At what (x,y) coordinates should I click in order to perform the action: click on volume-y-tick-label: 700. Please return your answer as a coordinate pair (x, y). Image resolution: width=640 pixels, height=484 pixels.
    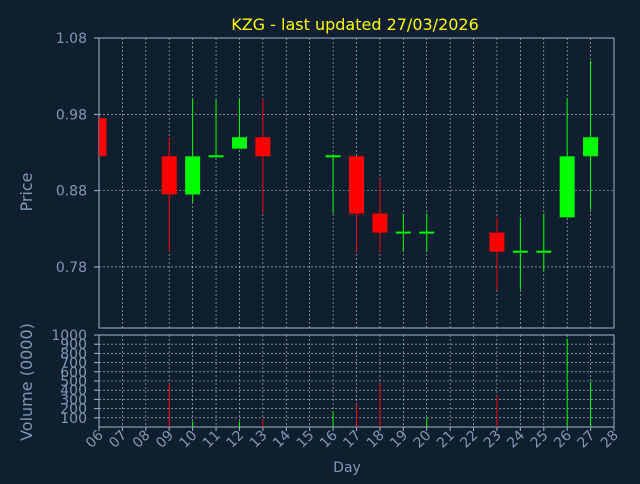
    Looking at the image, I should click on (73, 364).